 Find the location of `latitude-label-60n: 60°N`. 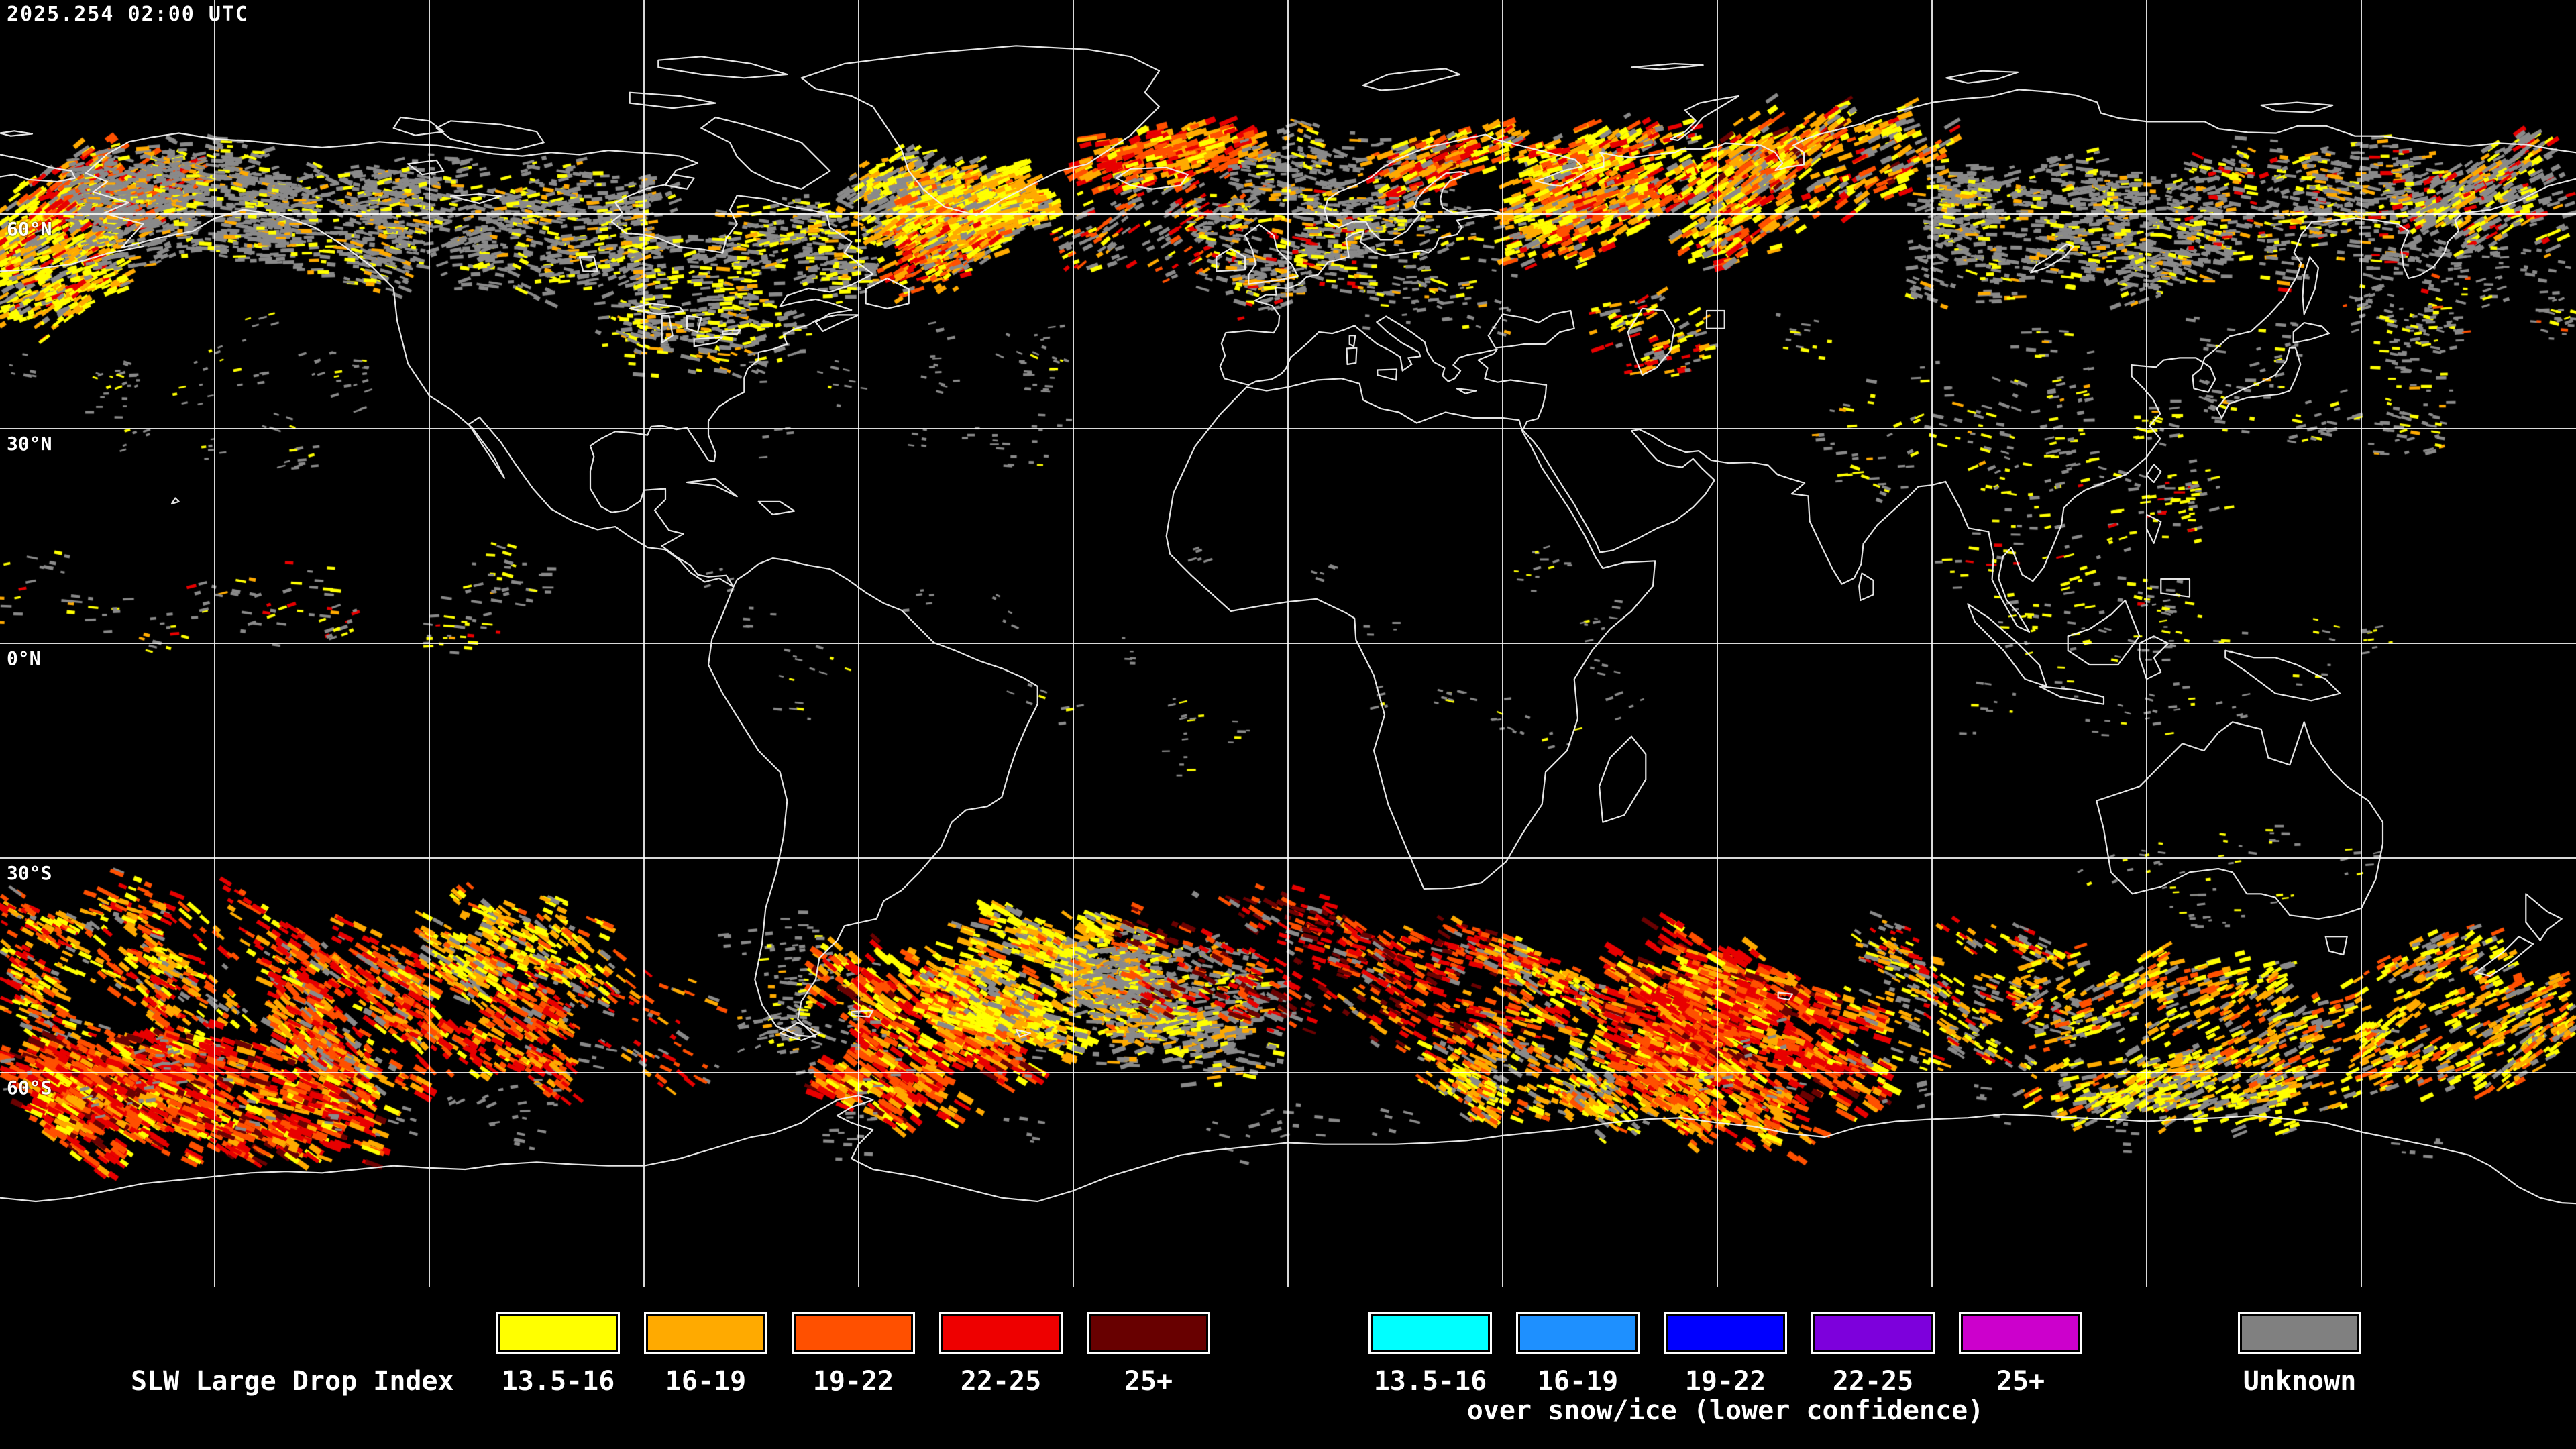

latitude-label-60n: 60°N is located at coordinates (29, 229).